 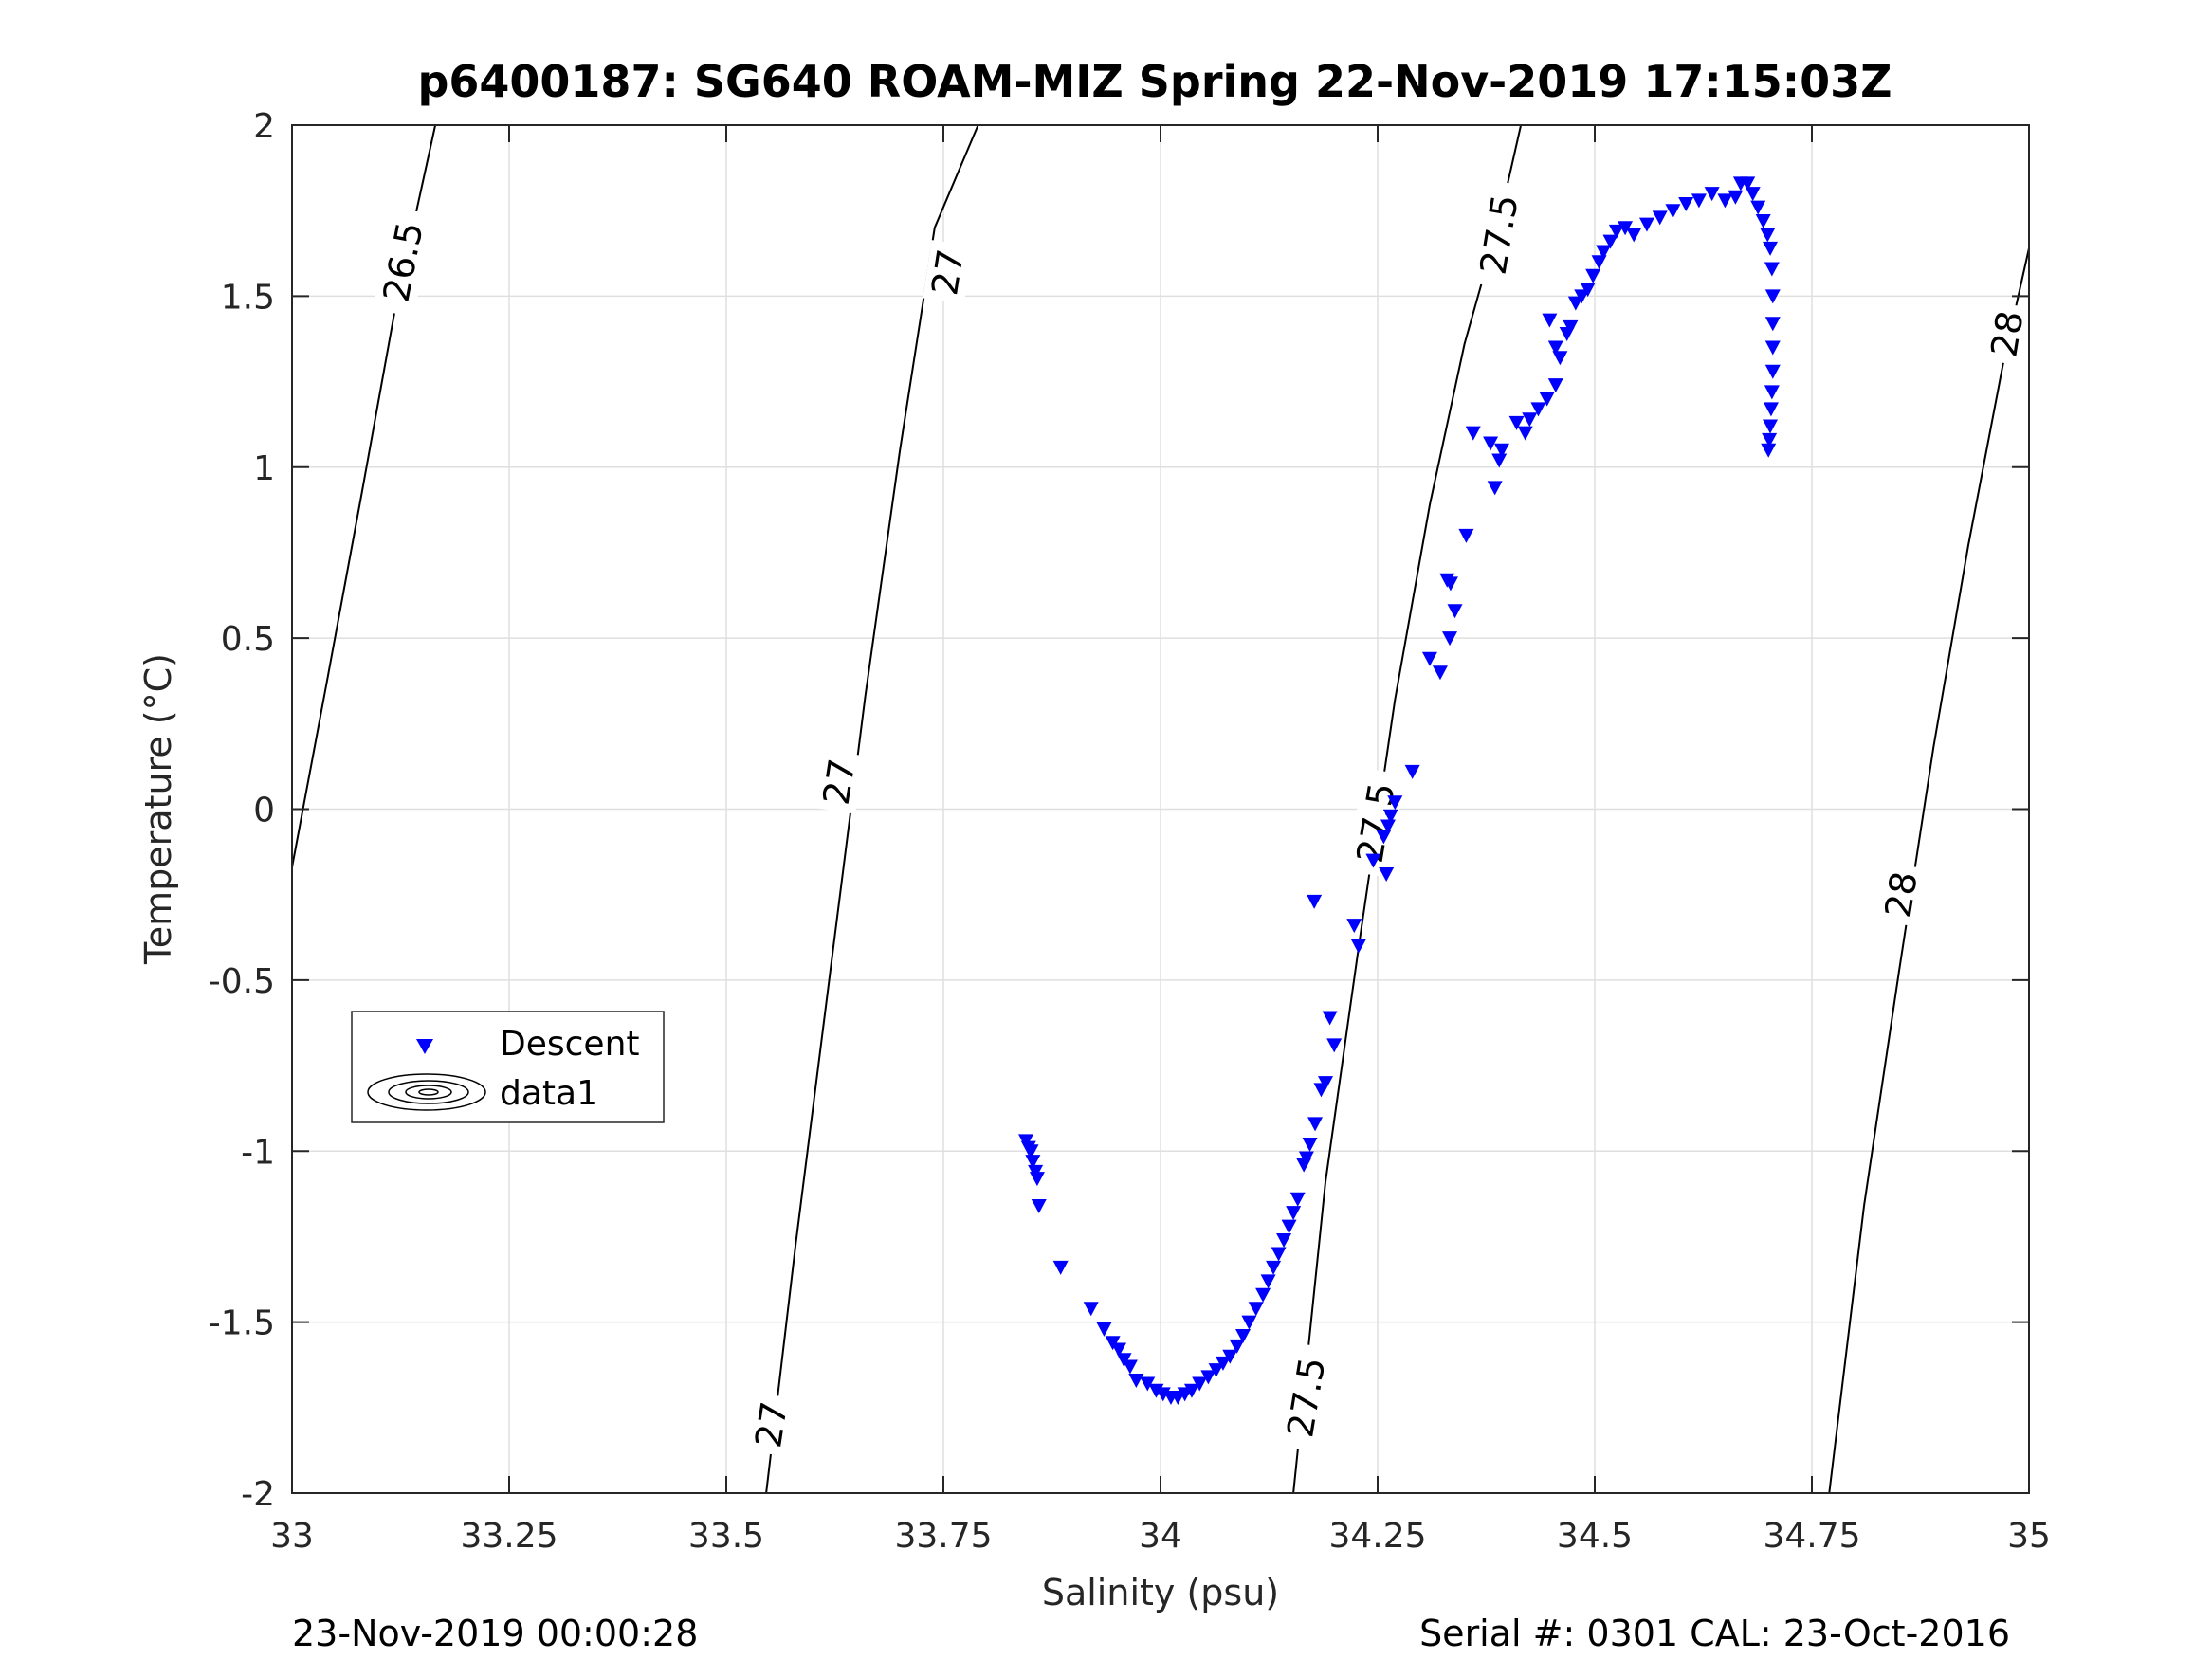 I want to click on x-tick-label: 34.25, so click(x=1377, y=1536).